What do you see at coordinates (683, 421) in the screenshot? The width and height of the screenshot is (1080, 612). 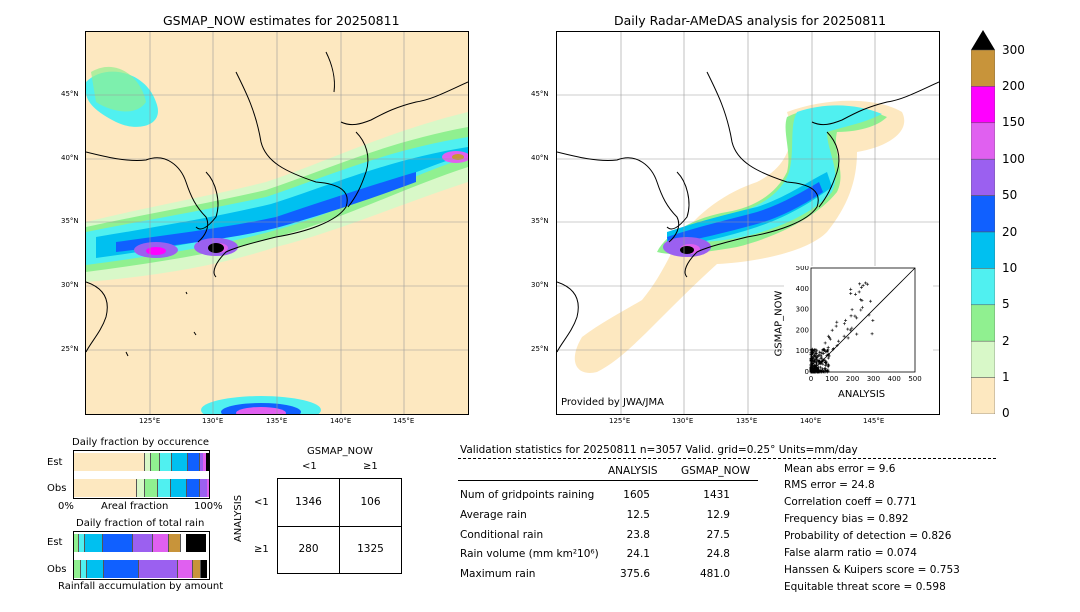 I see `right-lon-130: 130°E` at bounding box center [683, 421].